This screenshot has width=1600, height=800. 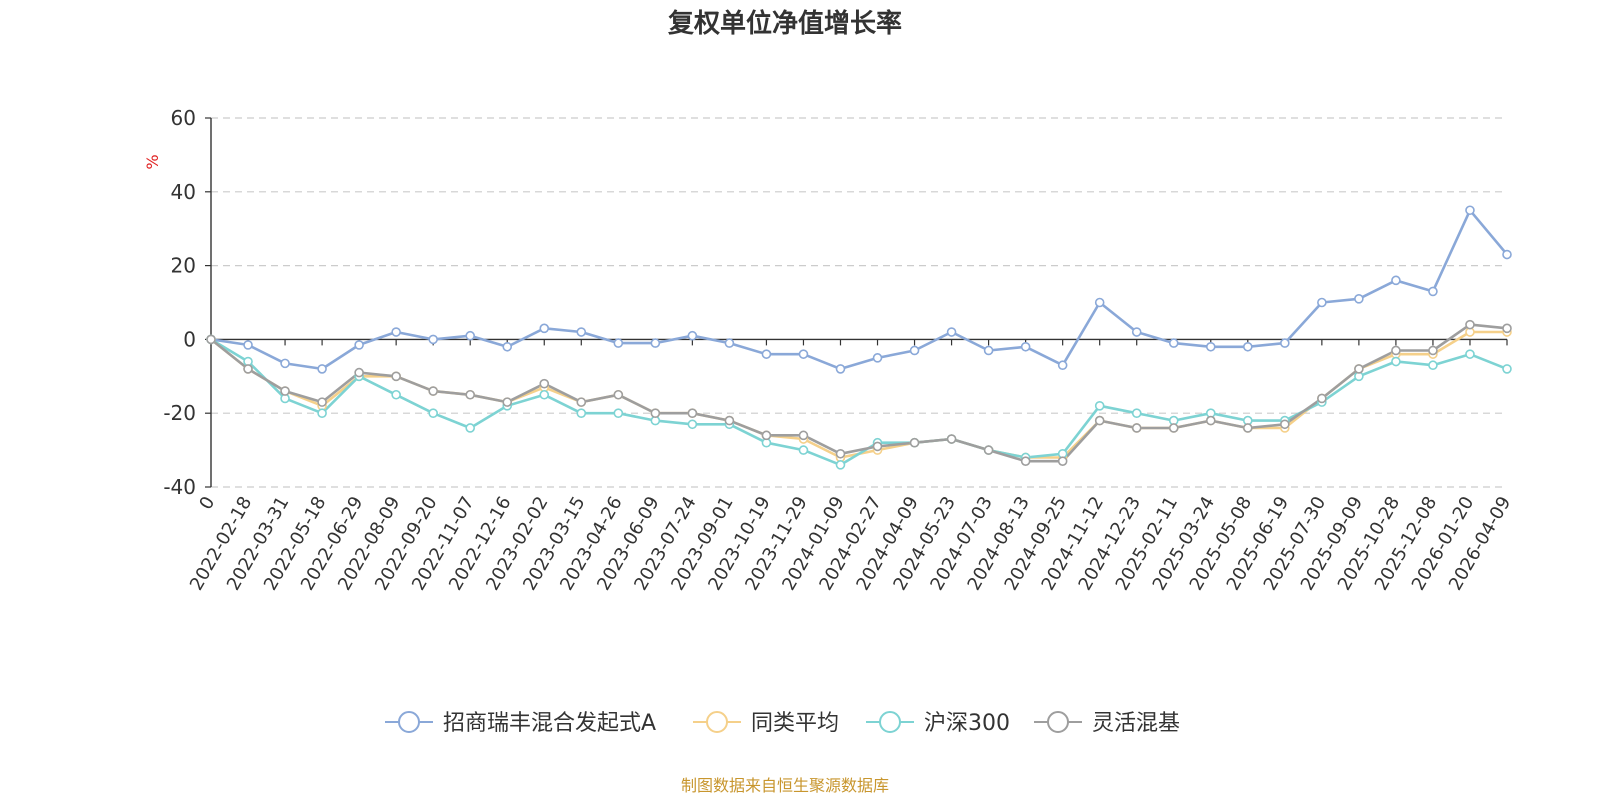 What do you see at coordinates (179, 413) in the screenshot?
I see `y-tick-label: -20` at bounding box center [179, 413].